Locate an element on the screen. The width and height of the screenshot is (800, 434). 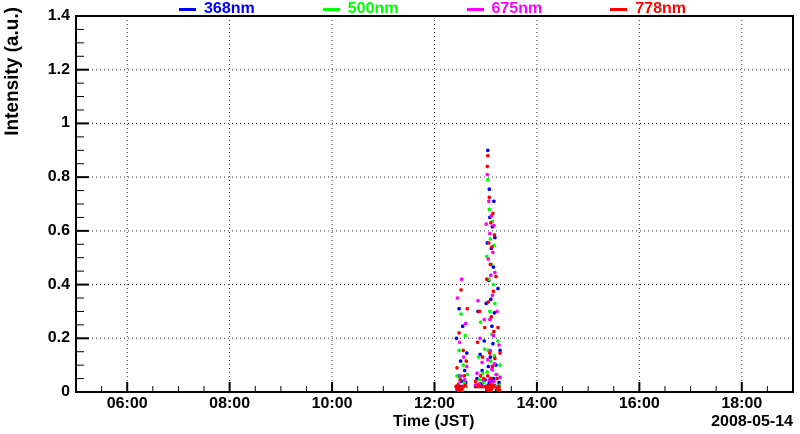
legend-item-368nm: 368nm is located at coordinates (217, 9).